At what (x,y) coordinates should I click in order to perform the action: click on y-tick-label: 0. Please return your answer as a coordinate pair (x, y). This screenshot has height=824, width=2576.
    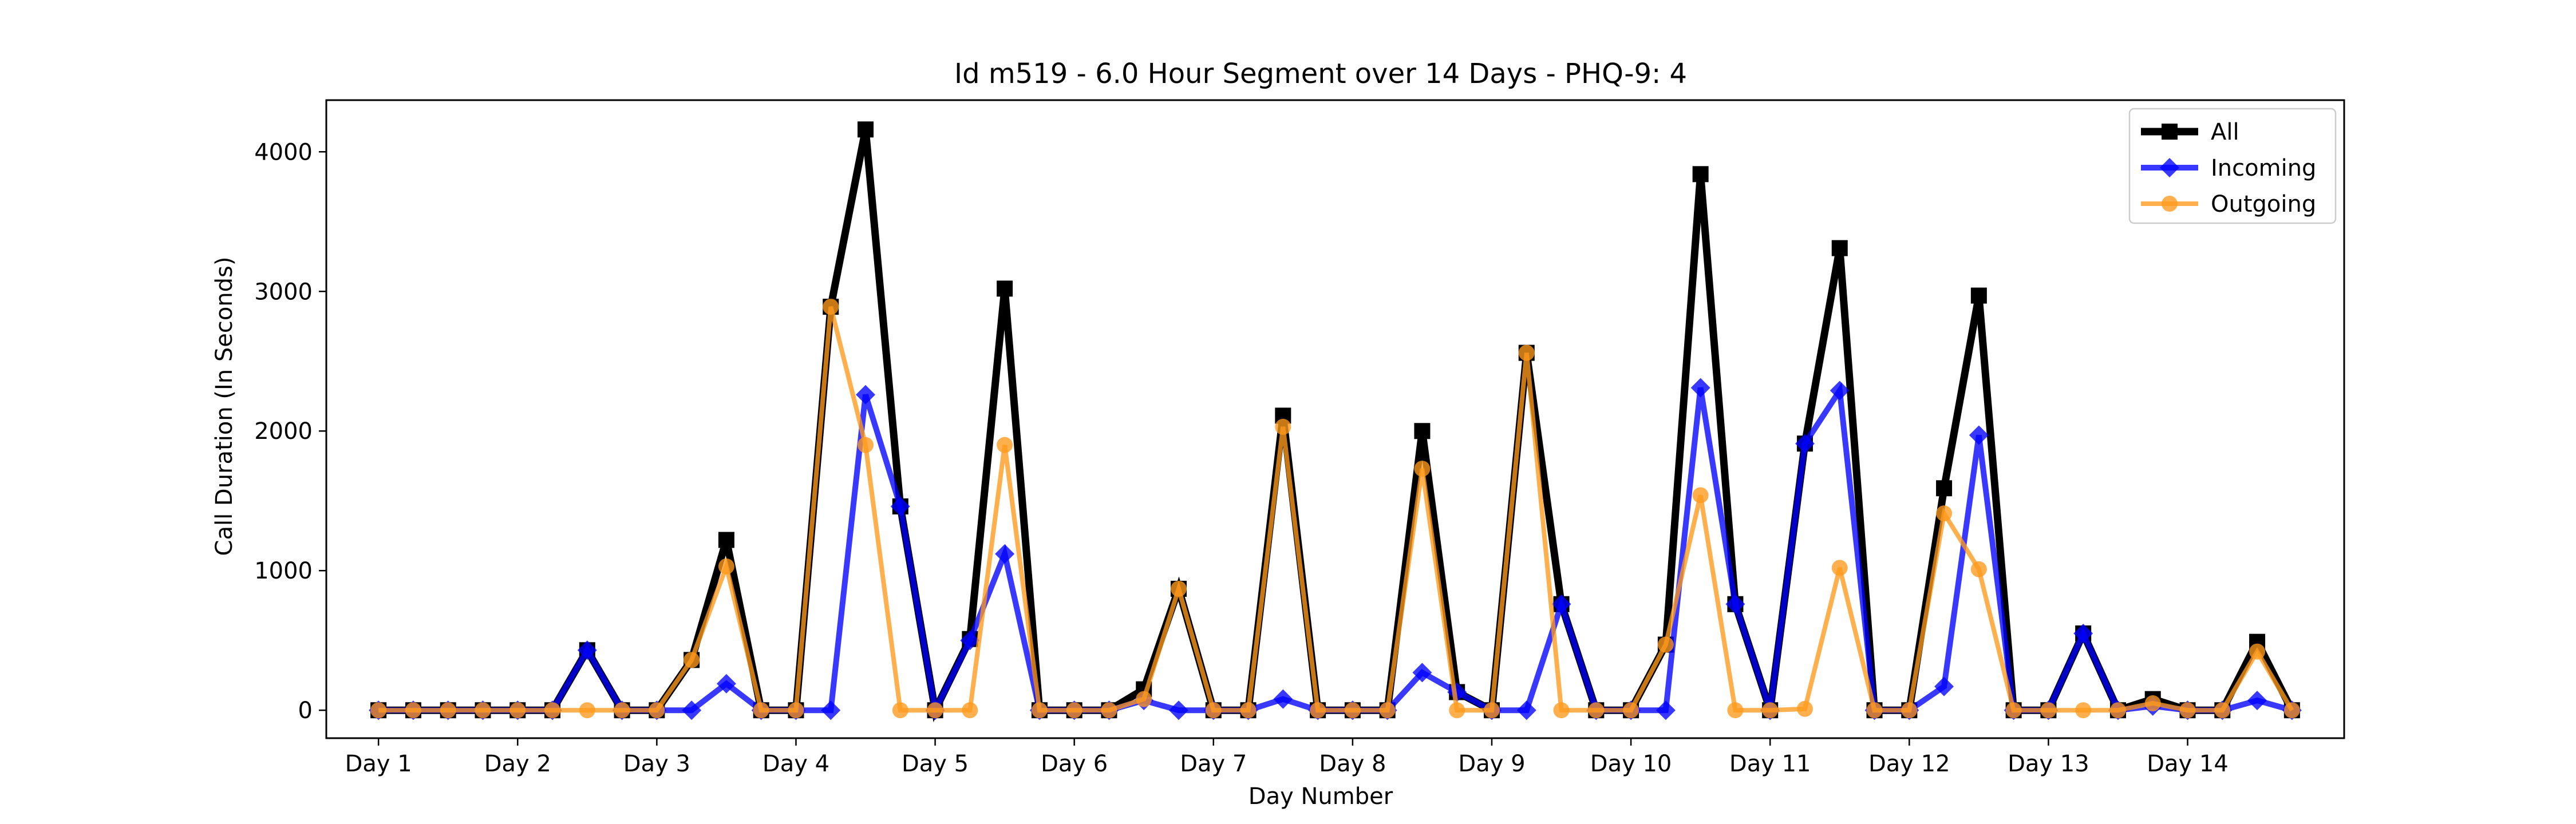
    Looking at the image, I should click on (305, 711).